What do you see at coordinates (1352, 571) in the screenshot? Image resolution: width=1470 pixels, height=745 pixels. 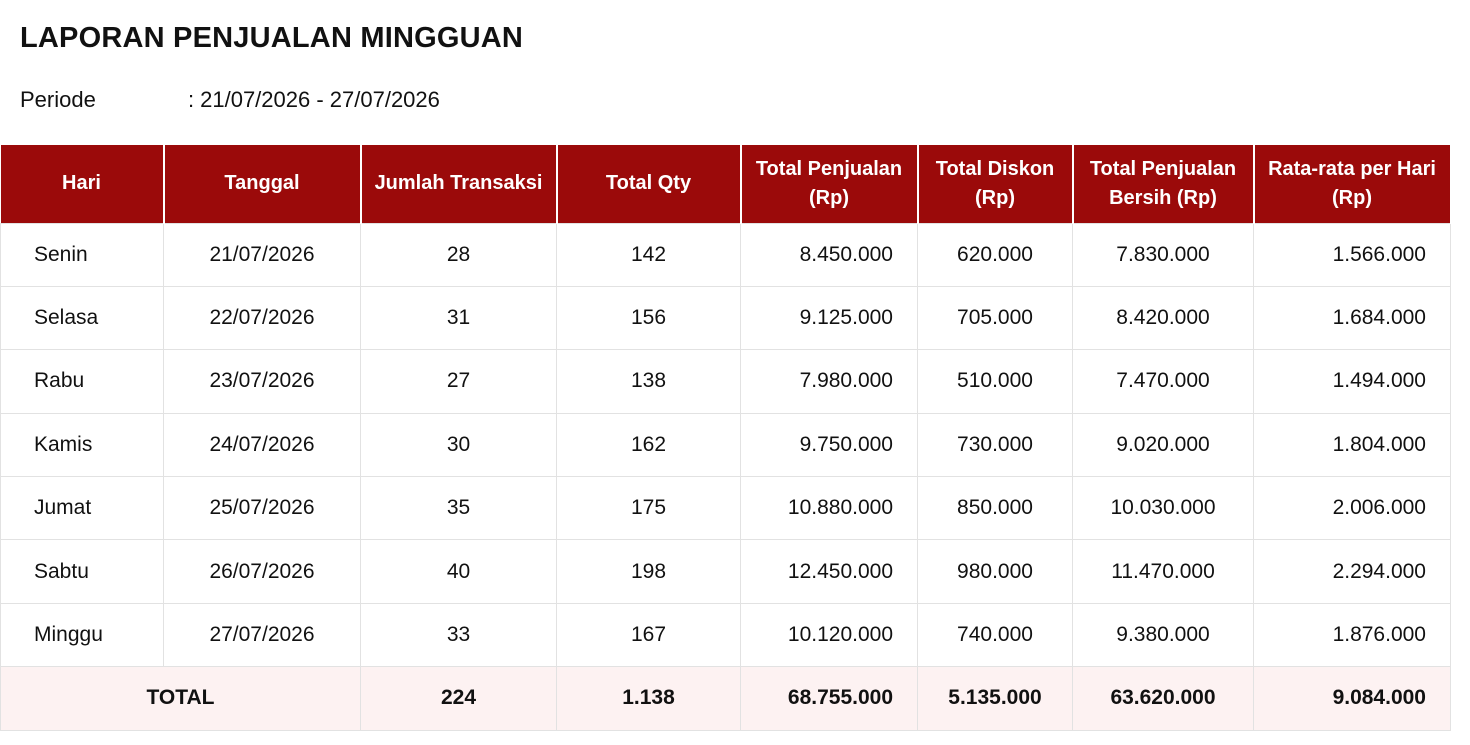 I see `cell-rata-rata: 2.294.000` at bounding box center [1352, 571].